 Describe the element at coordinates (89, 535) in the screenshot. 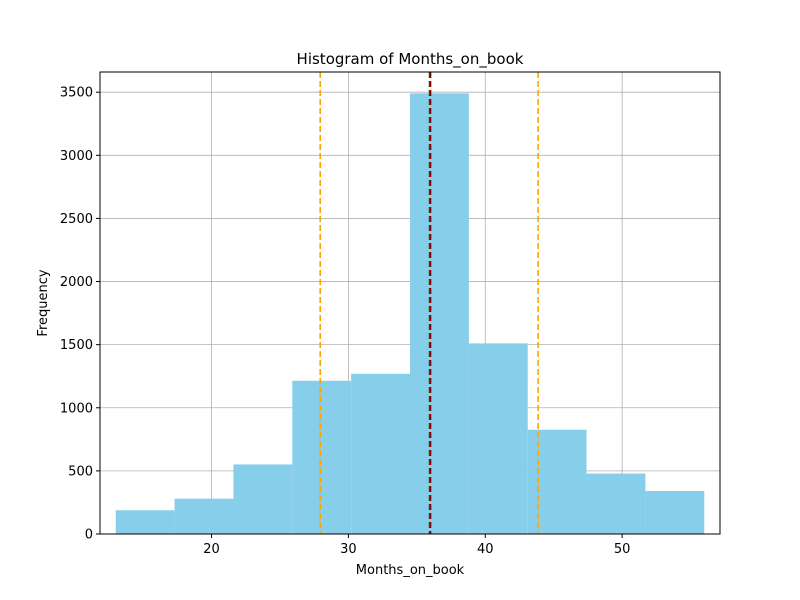

I see `y-tick-label: 0` at that location.